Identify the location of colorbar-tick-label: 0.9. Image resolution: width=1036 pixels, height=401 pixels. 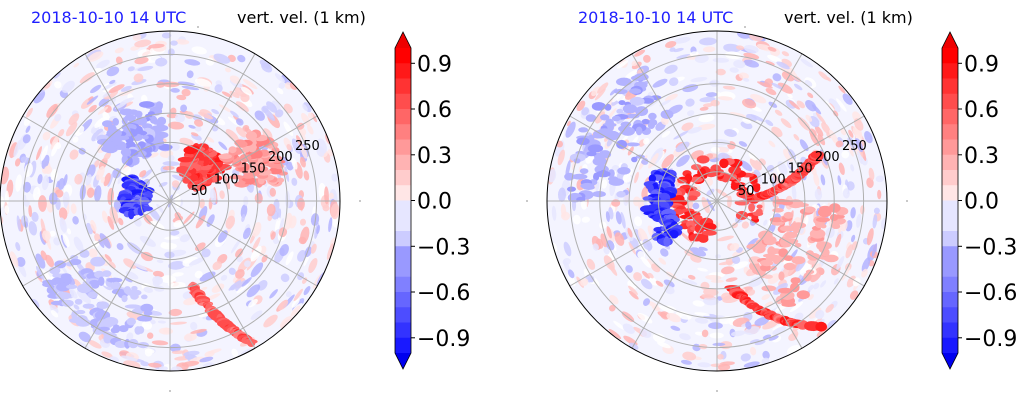
(434, 64).